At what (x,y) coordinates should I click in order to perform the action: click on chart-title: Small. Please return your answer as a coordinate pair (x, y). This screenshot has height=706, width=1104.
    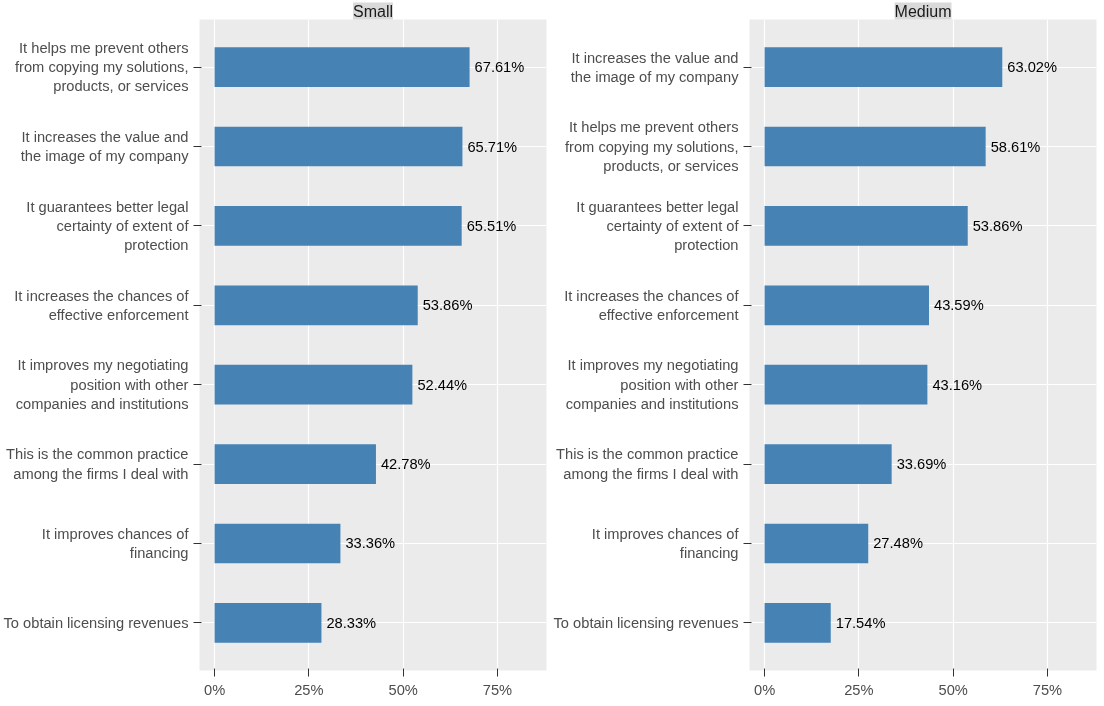
    Looking at the image, I should click on (373, 11).